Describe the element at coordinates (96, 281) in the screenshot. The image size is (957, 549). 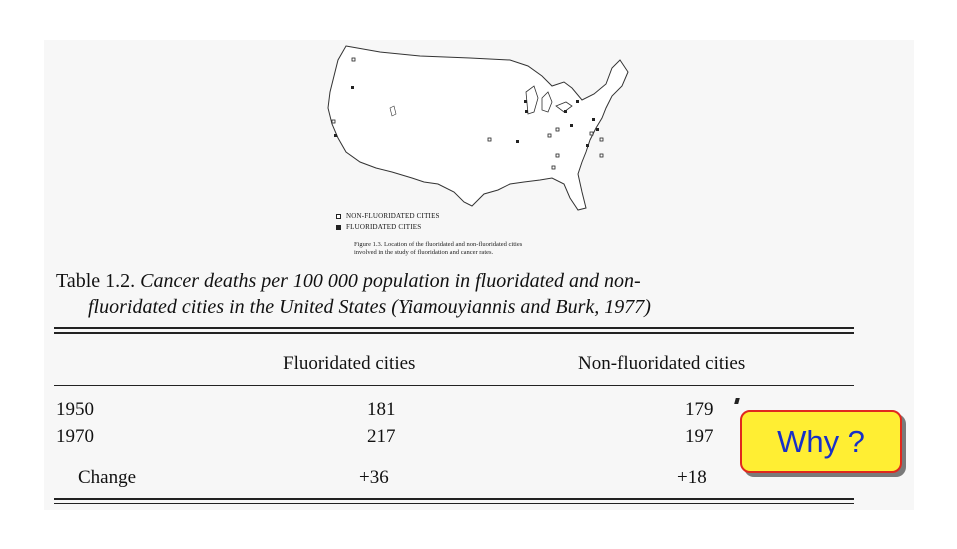
I see `table-number: Table 1.2.` at that location.